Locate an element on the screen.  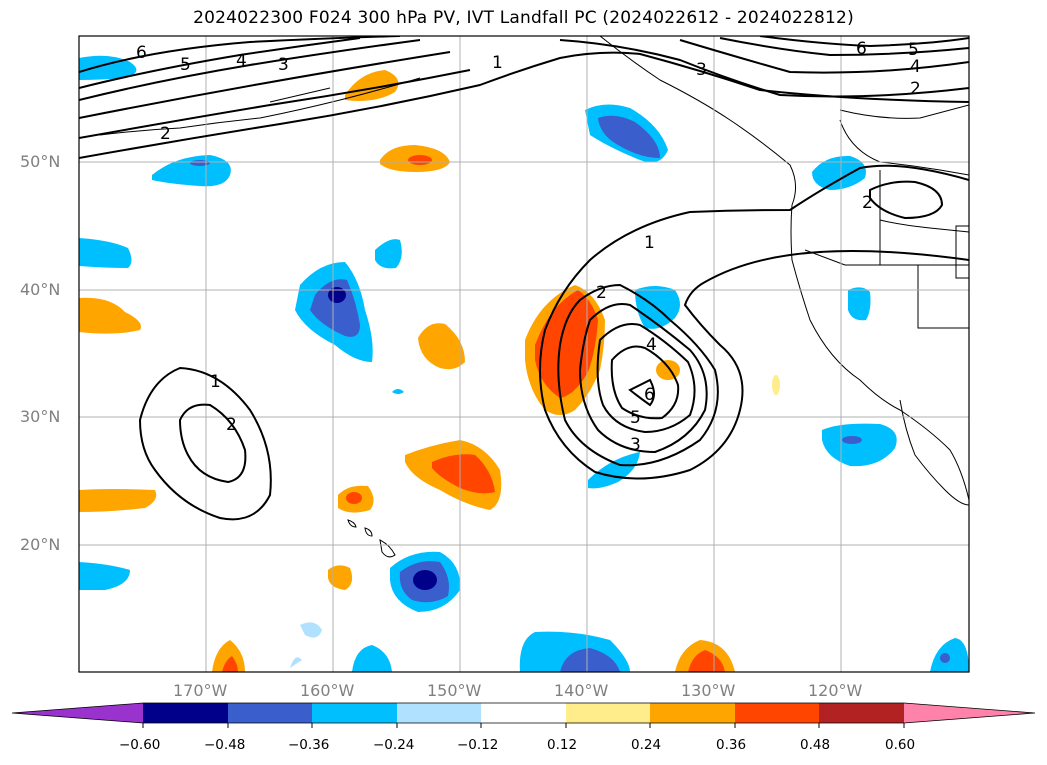
lat-label: 50°N is located at coordinates (40, 161).